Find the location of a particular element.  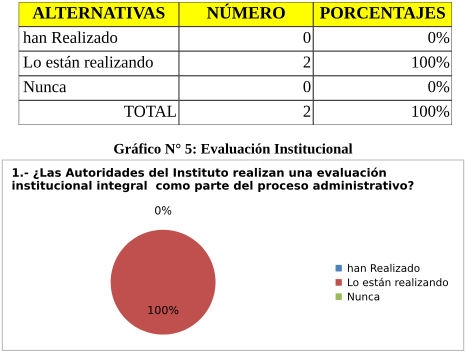

legend-label: Nunca is located at coordinates (364, 296).